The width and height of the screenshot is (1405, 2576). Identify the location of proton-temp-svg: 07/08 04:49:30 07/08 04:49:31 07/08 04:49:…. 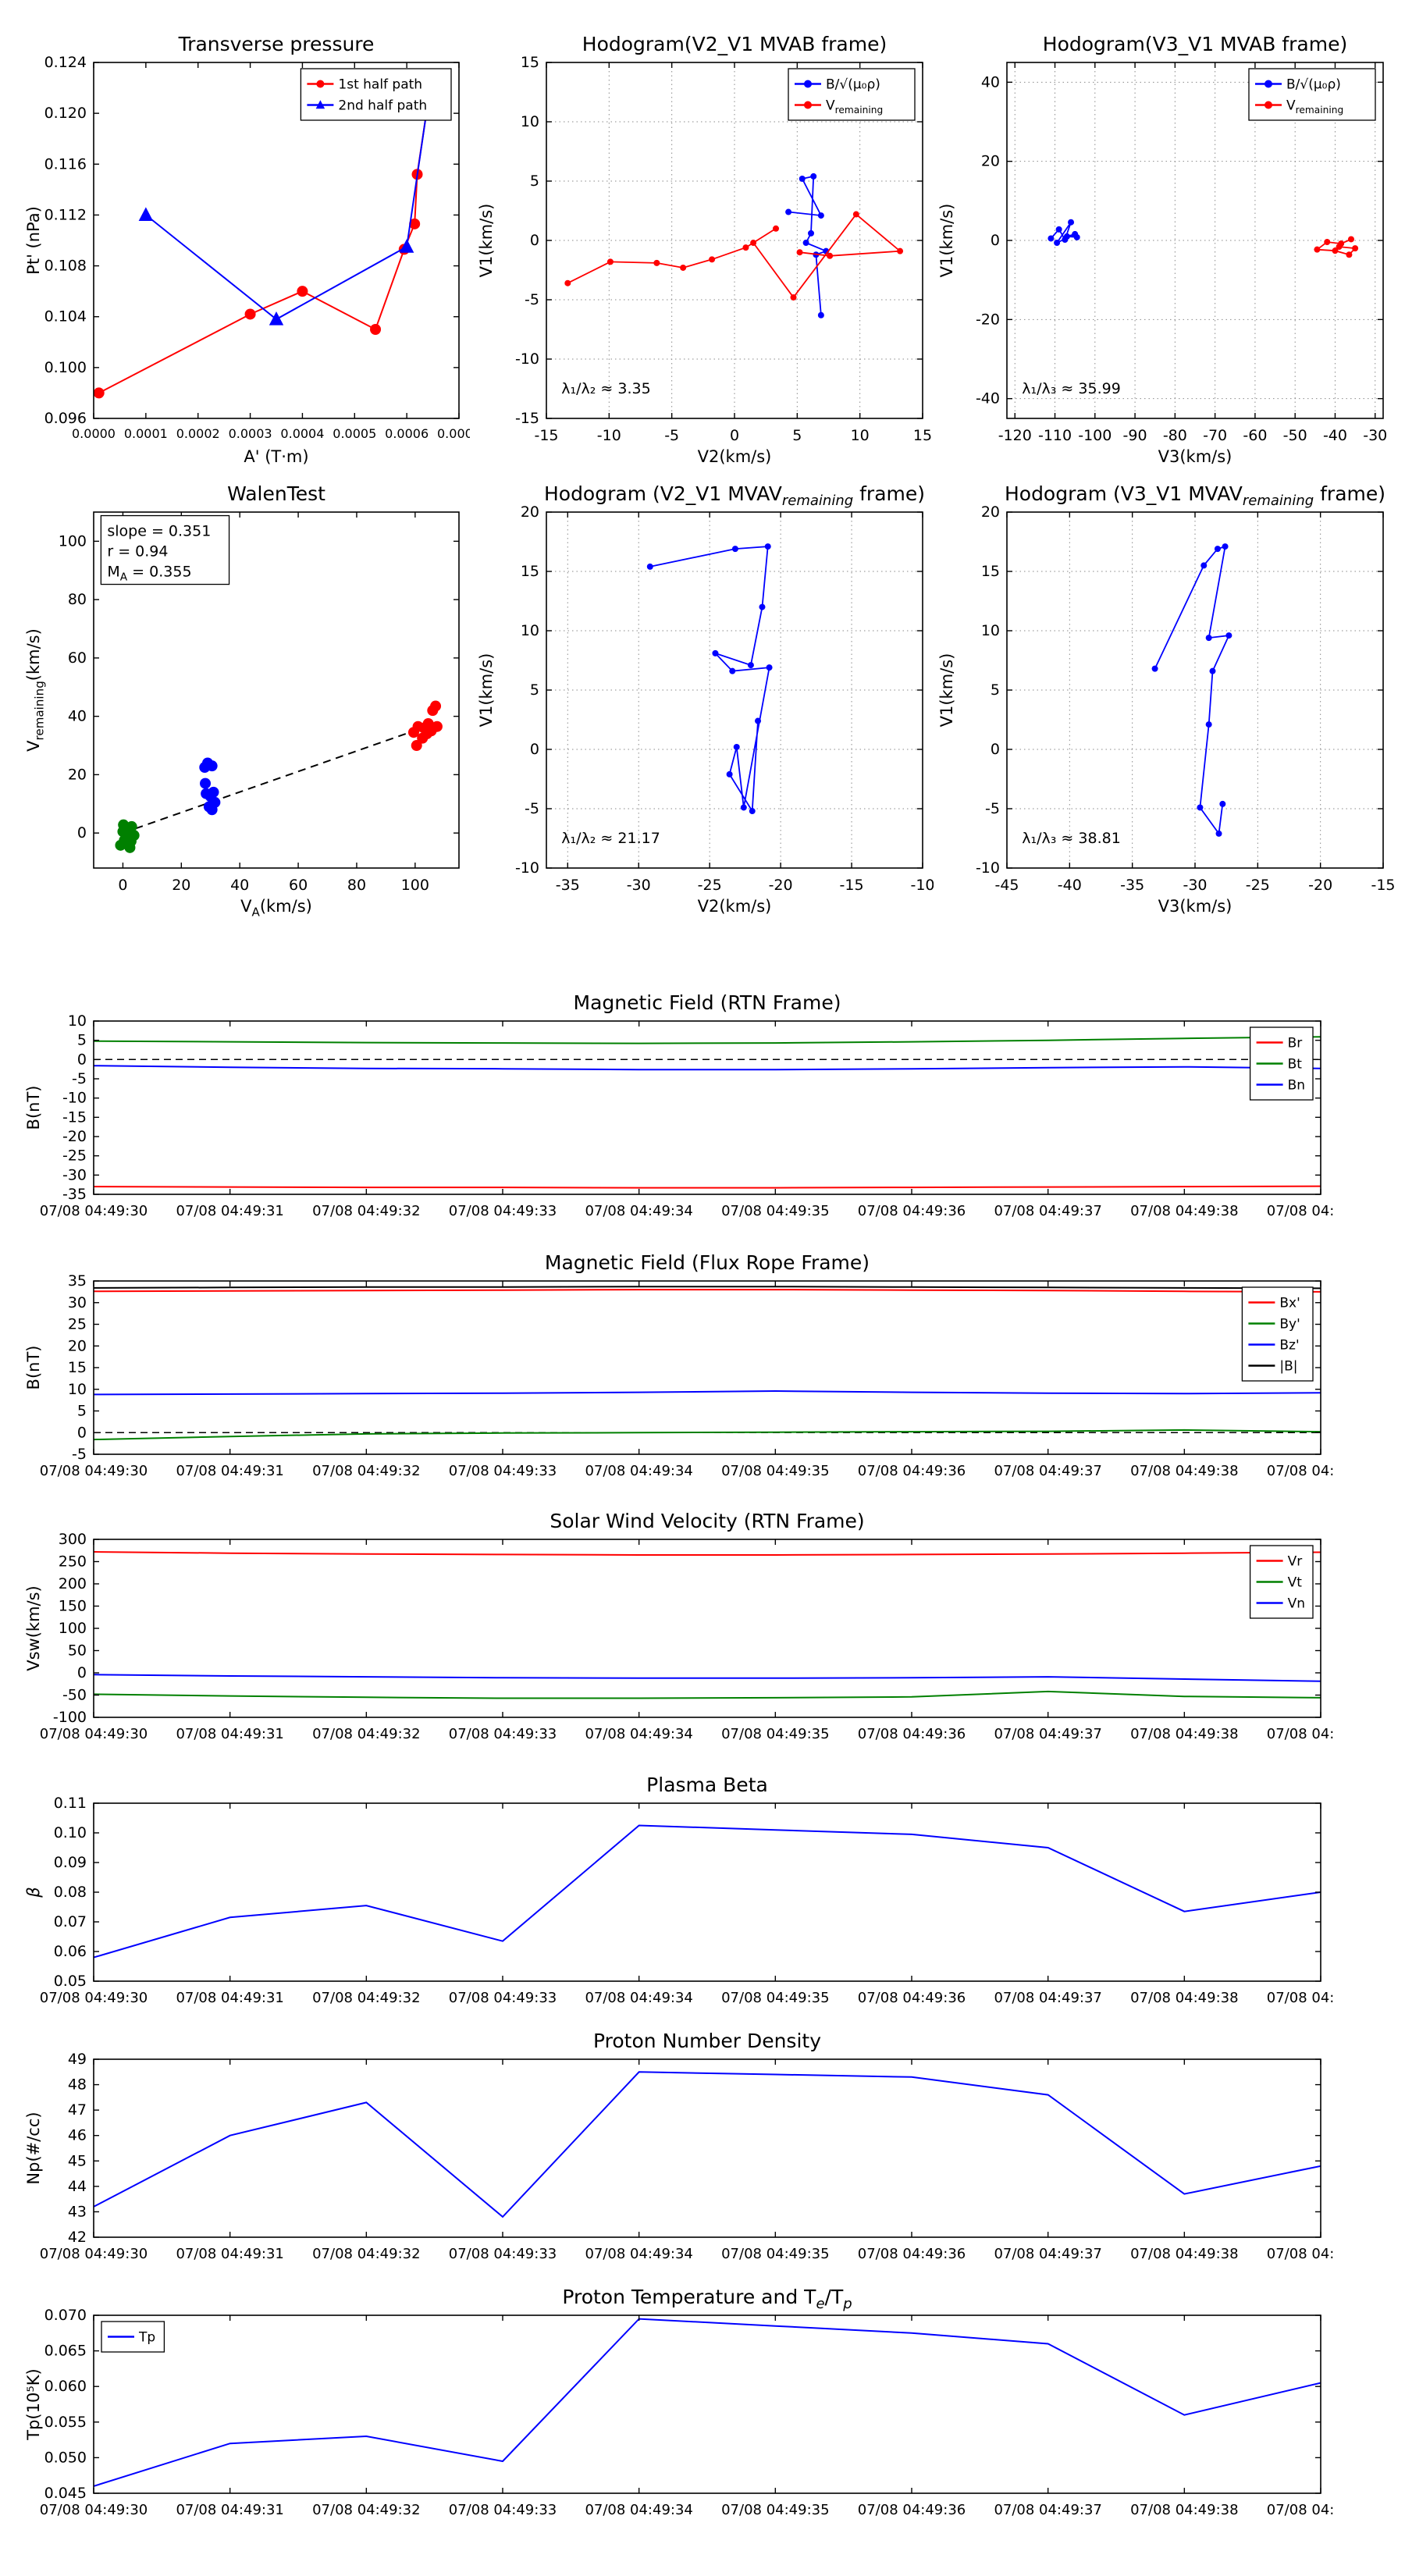
(679, 2404).